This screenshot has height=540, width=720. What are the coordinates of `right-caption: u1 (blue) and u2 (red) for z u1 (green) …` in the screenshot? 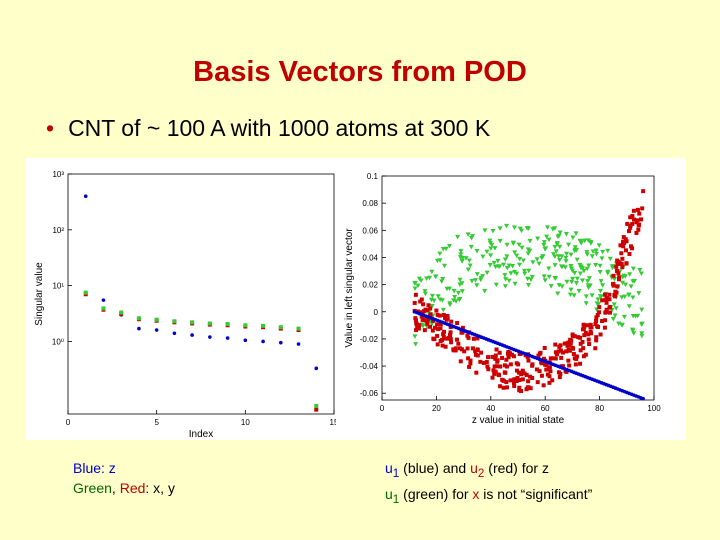 It's located at (488, 484).